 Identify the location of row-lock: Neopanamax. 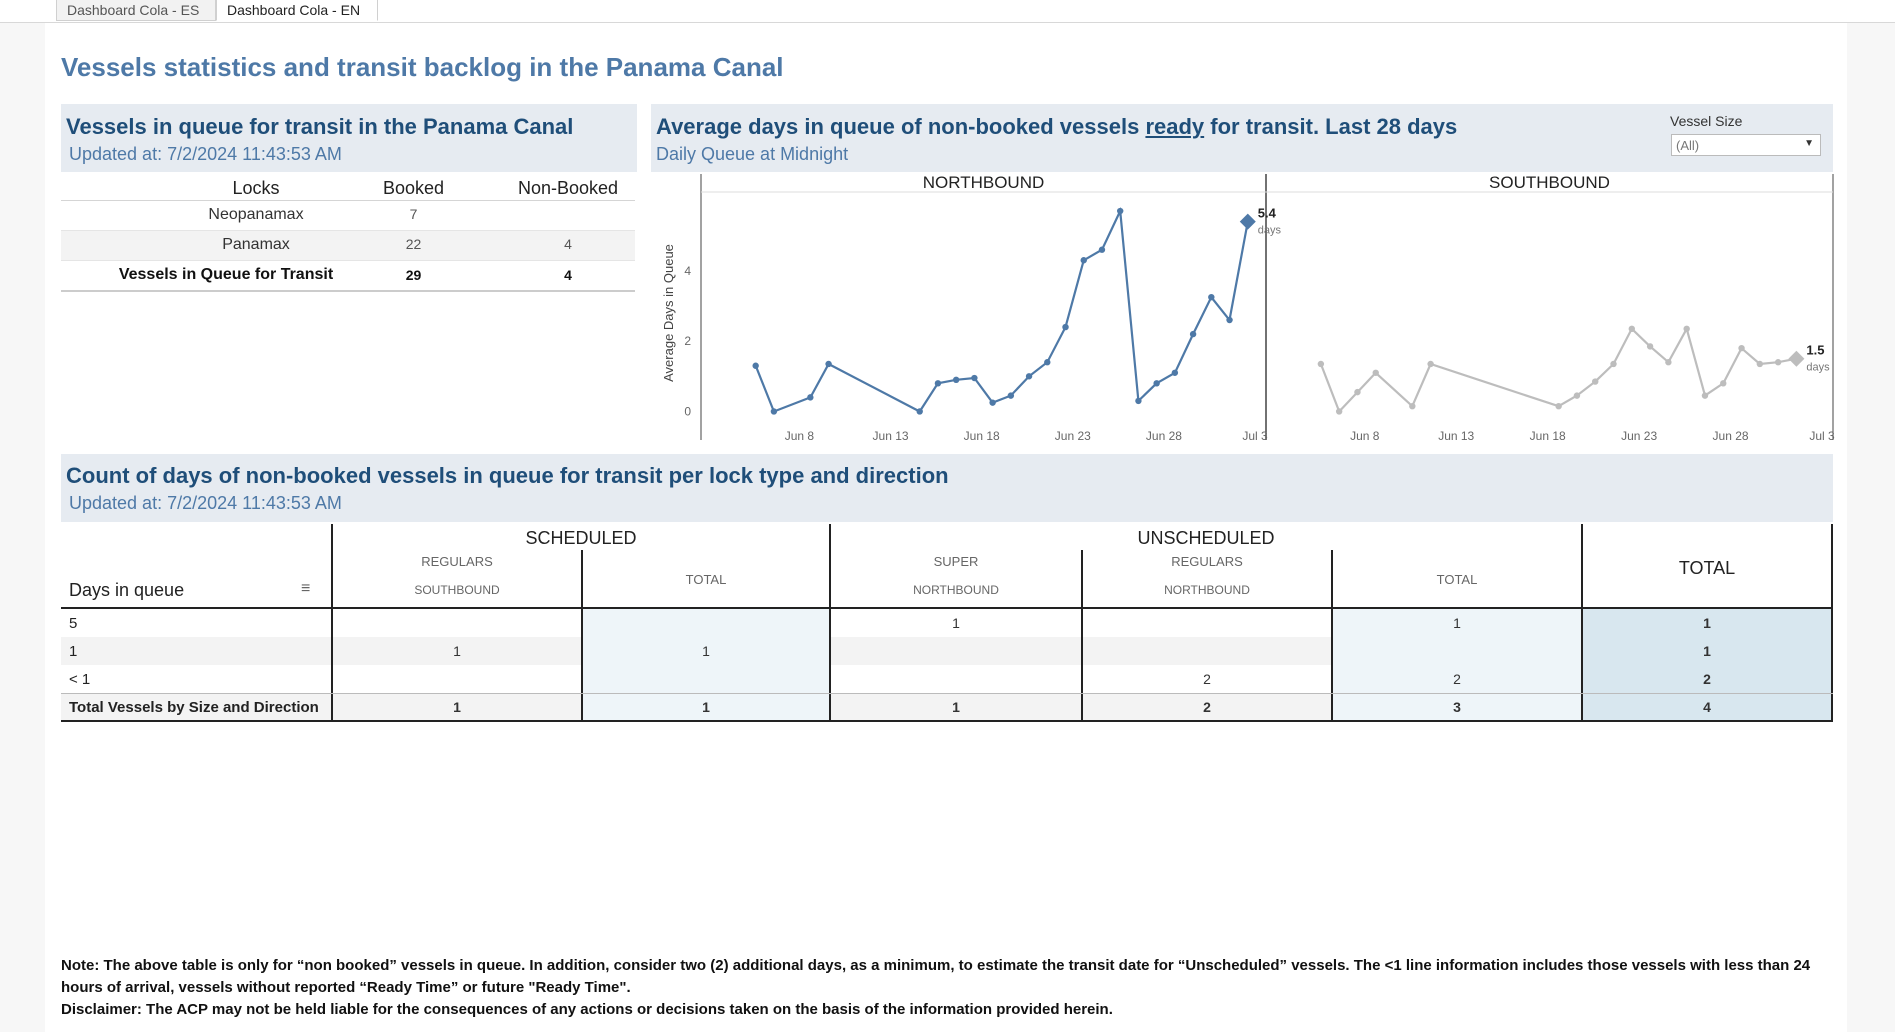
(256, 214).